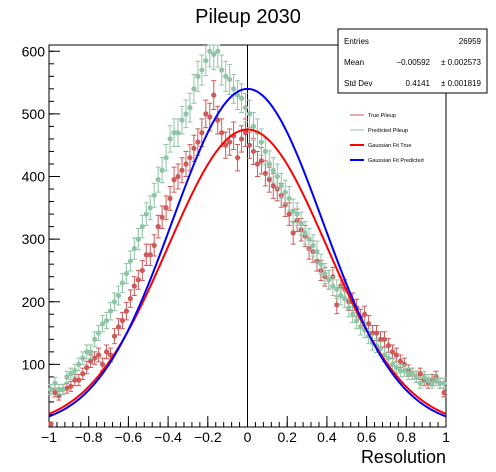  Describe the element at coordinates (34, 177) in the screenshot. I see `y-tick-label: 400` at that location.